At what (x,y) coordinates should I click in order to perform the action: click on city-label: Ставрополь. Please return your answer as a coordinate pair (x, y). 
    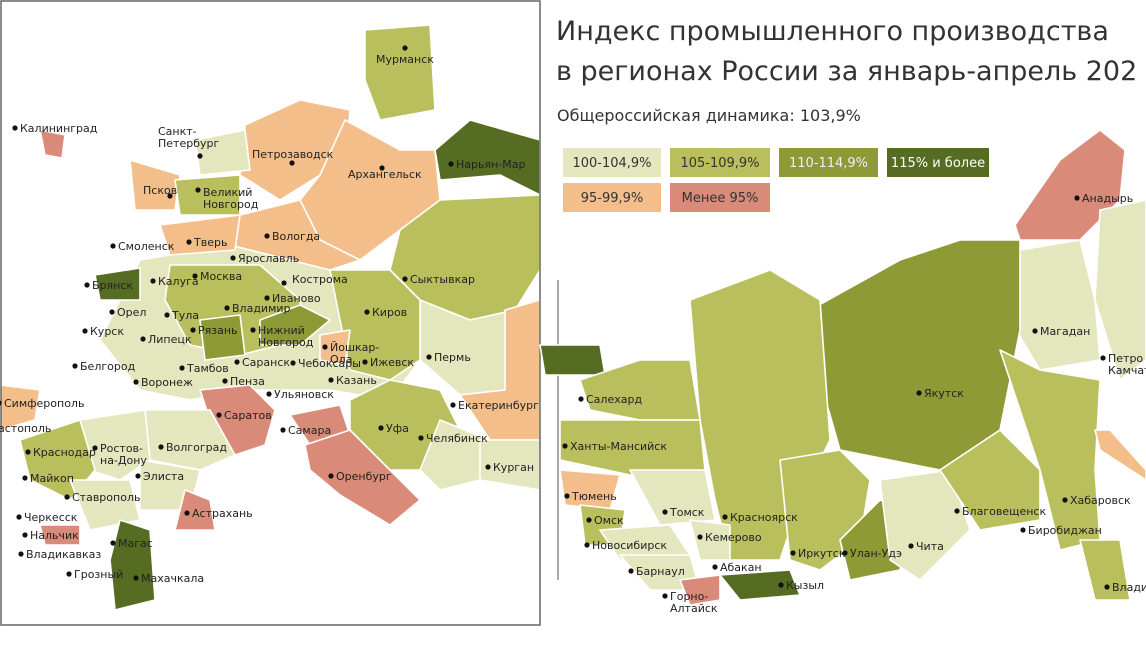
    Looking at the image, I should click on (106, 497).